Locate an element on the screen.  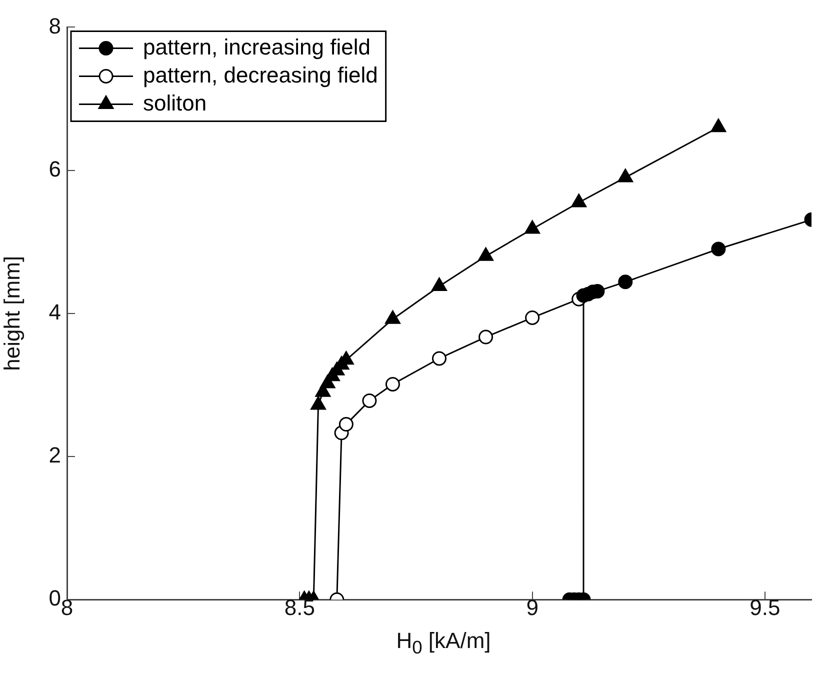
x-axis-title: H$_{0}$ [kA/m] is located at coordinates (443, 643).